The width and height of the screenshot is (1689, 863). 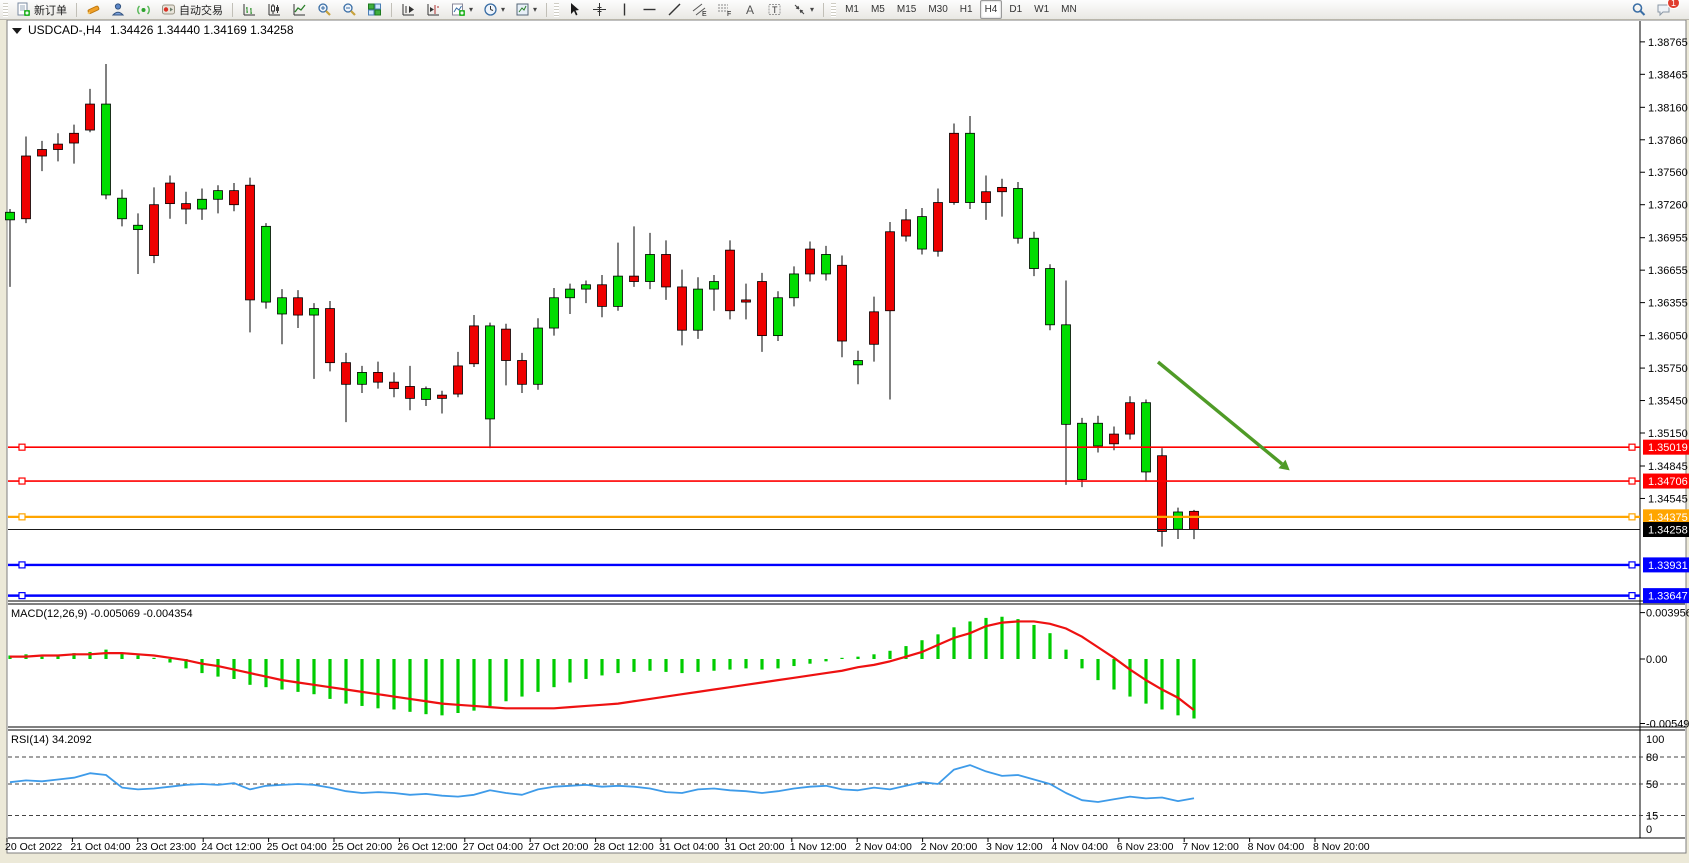 I want to click on bid-price-text: 1.34258, so click(x=1668, y=531).